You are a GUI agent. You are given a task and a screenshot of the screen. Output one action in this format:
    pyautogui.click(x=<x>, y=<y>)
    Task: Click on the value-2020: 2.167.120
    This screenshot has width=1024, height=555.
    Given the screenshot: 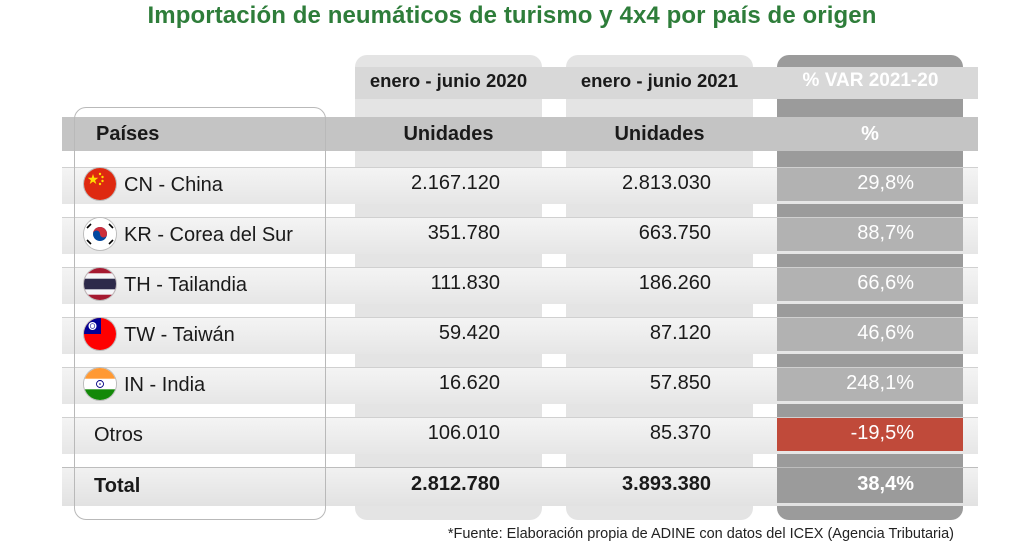 What is the action you would take?
    pyautogui.click(x=455, y=183)
    